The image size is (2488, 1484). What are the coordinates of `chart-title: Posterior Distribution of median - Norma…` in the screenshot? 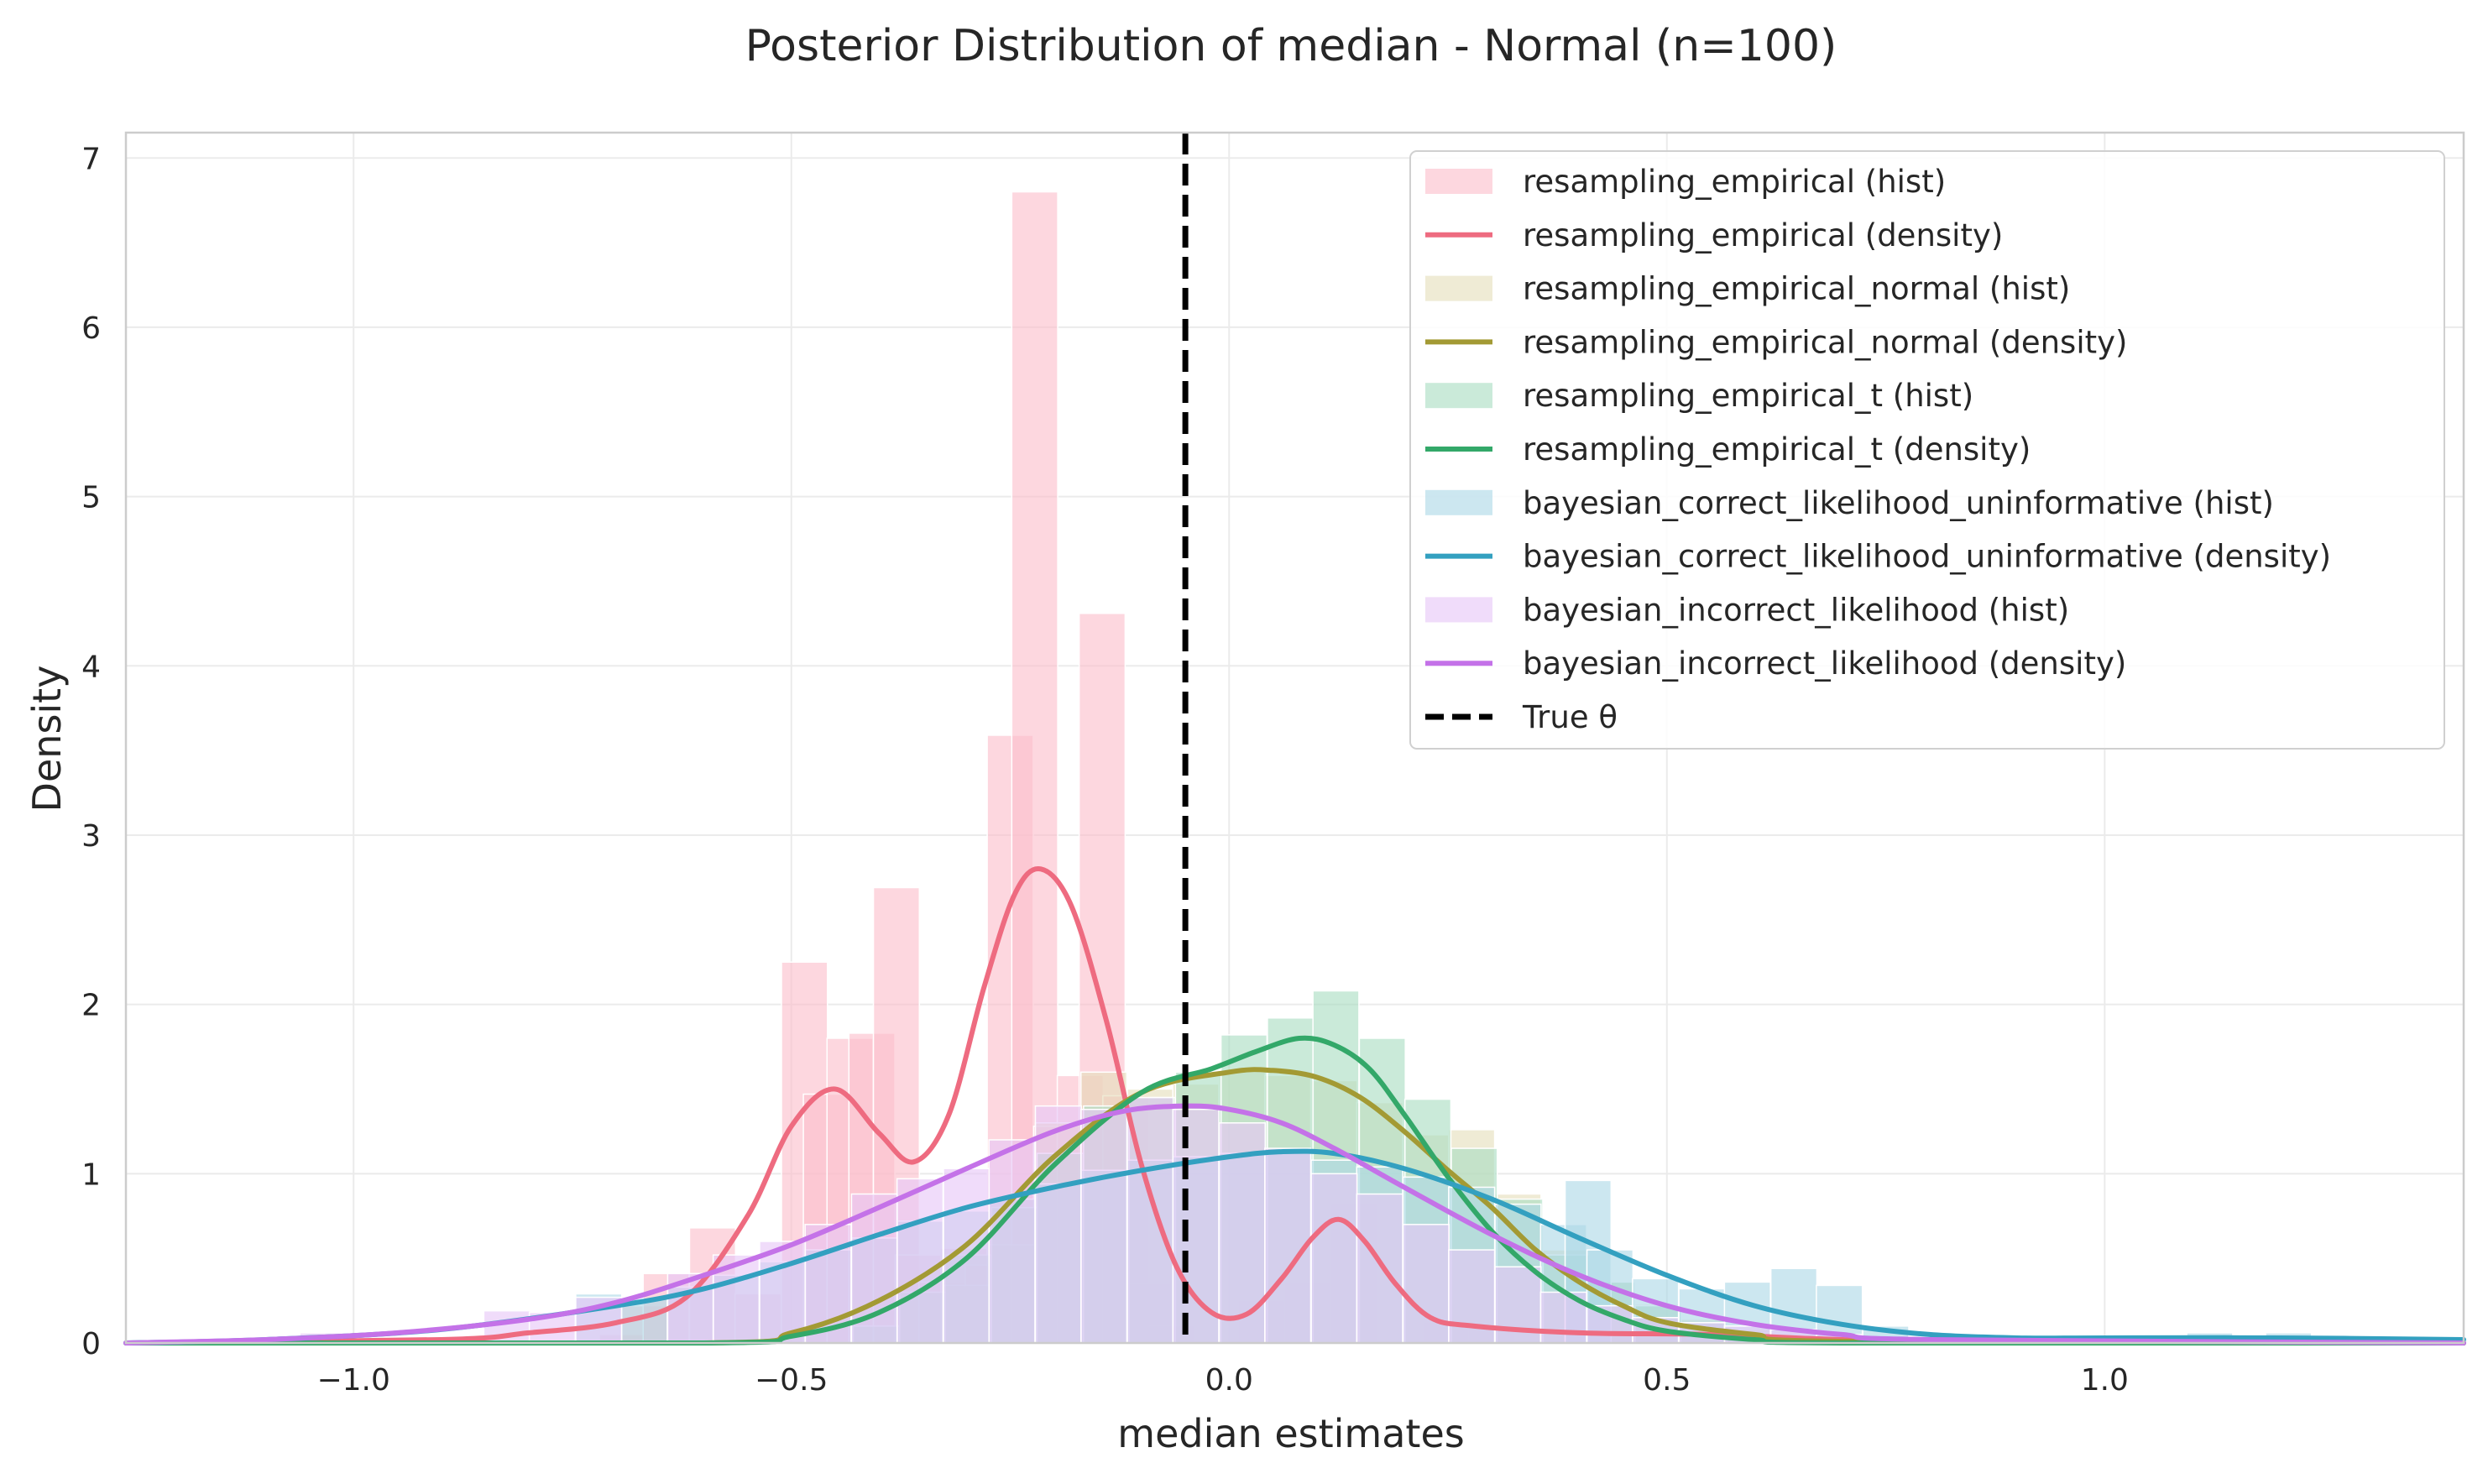 It's located at (1291, 46).